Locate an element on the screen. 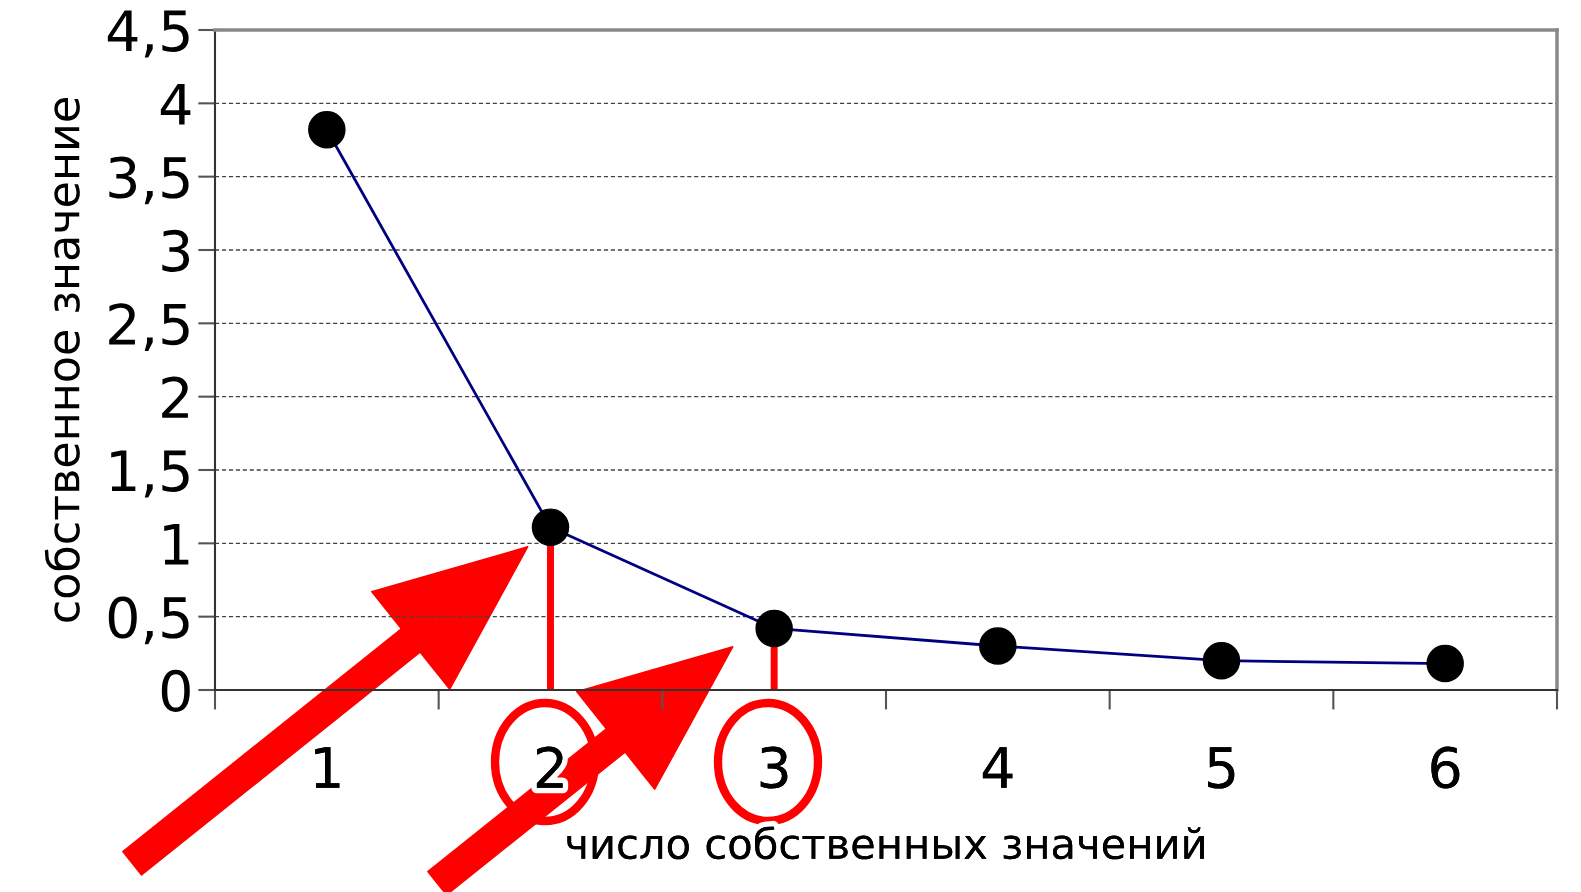 This screenshot has height=892, width=1581. y-tick-label: 4 is located at coordinates (175, 104).